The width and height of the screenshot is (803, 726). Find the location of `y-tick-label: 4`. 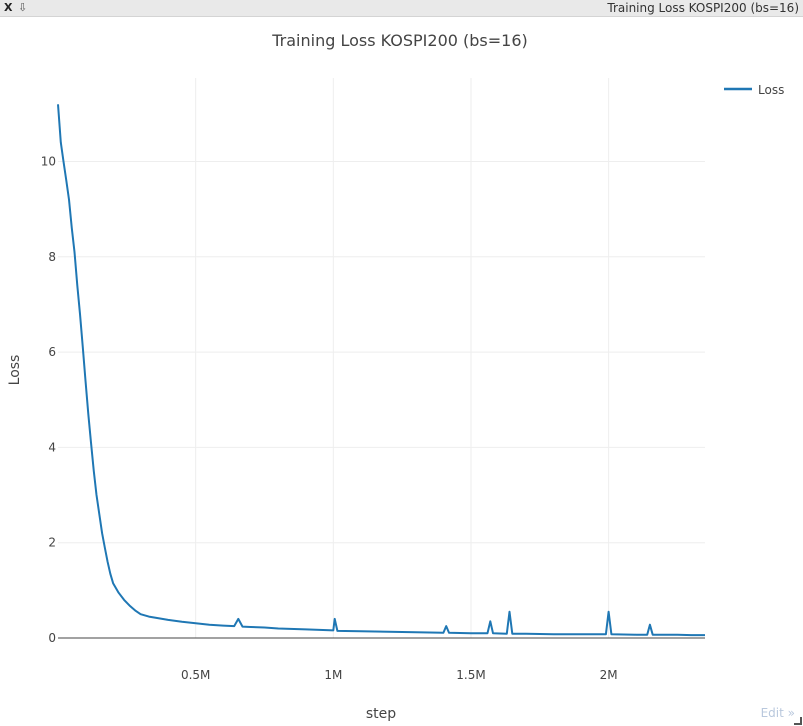

y-tick-label: 4 is located at coordinates (52, 447).